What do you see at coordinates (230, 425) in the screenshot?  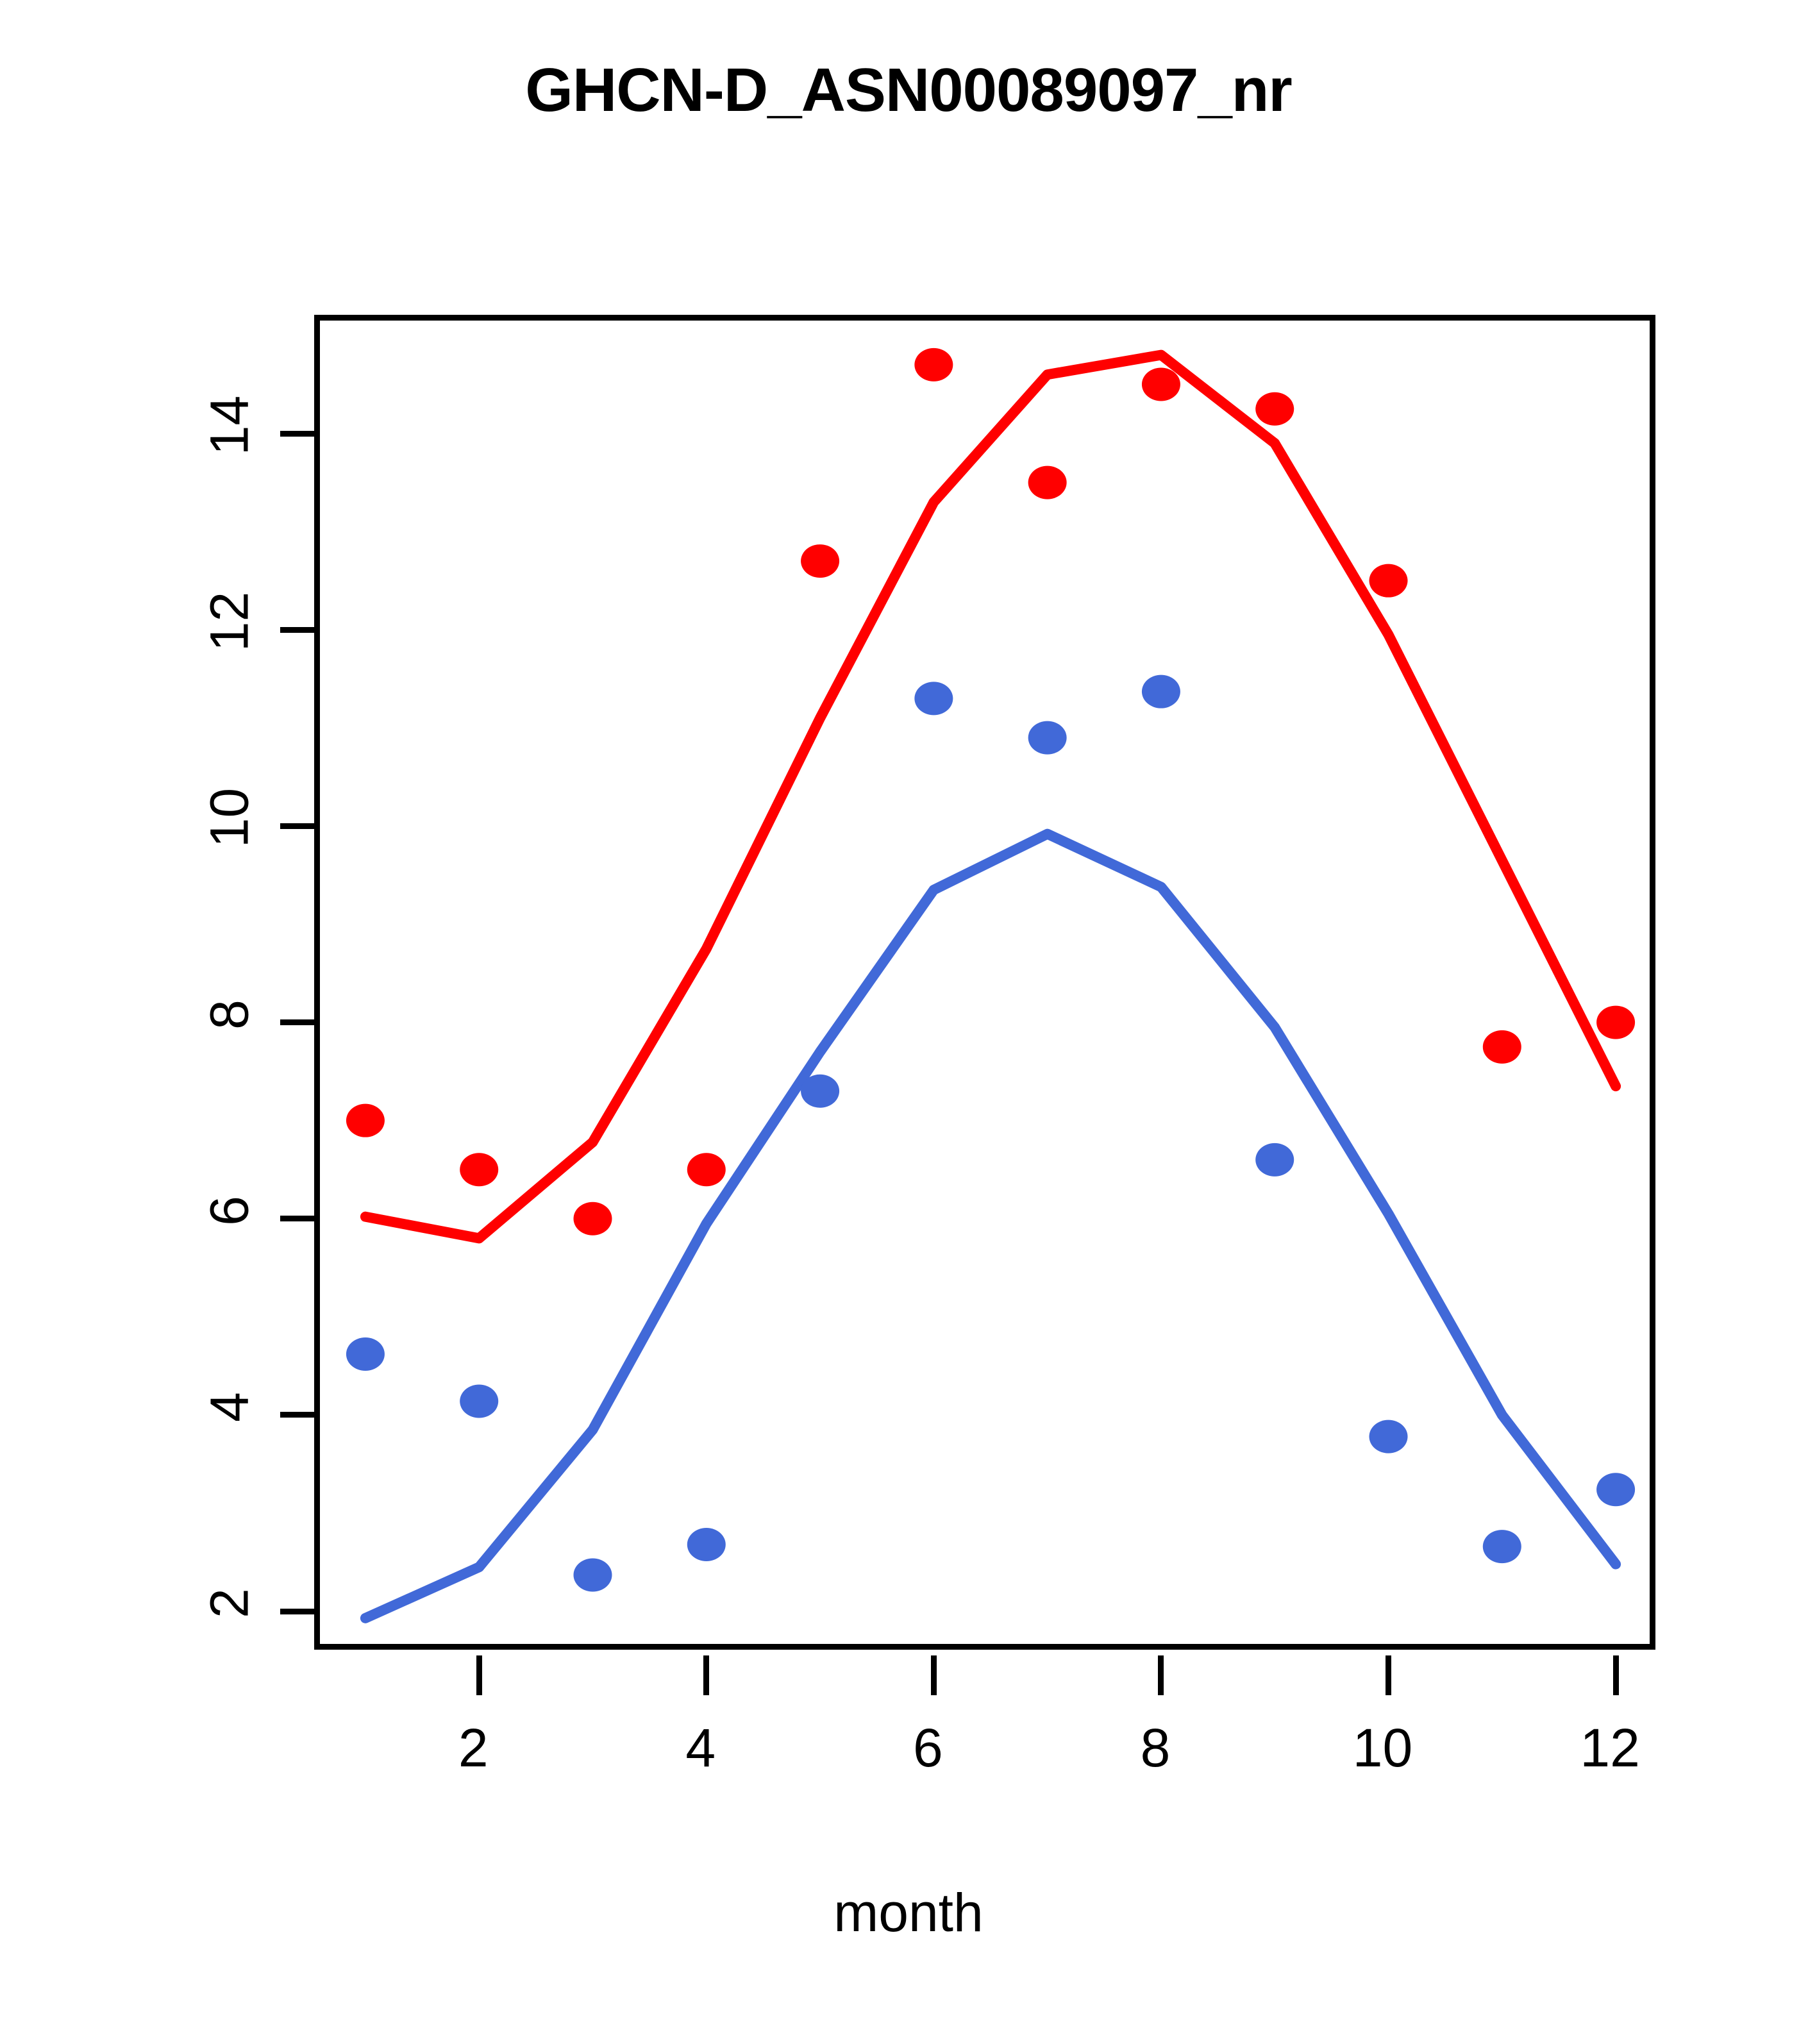 I see `y-tick-label: 14` at bounding box center [230, 425].